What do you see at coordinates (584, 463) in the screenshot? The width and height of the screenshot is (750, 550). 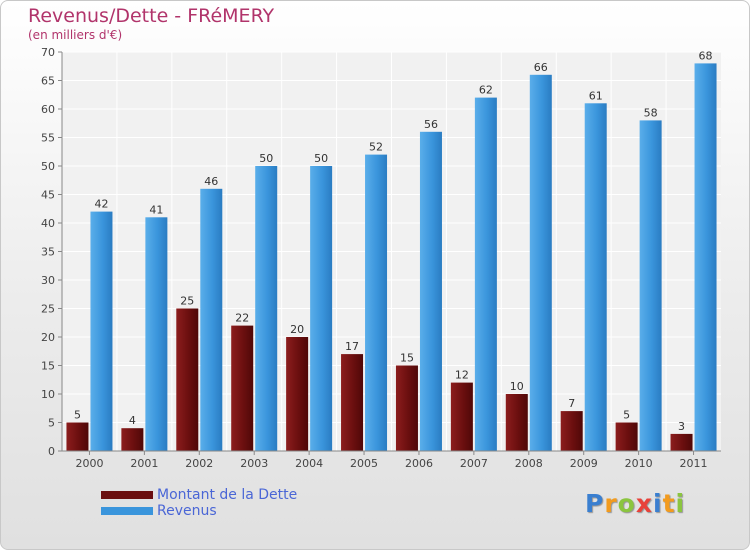 I see `x-tick-label: 2009` at bounding box center [584, 463].